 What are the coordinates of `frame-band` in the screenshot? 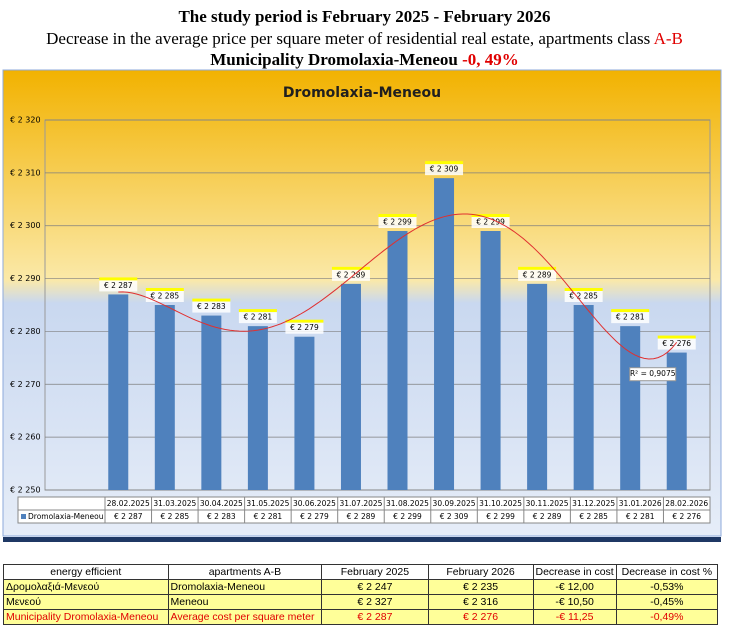 It's located at (362, 539).